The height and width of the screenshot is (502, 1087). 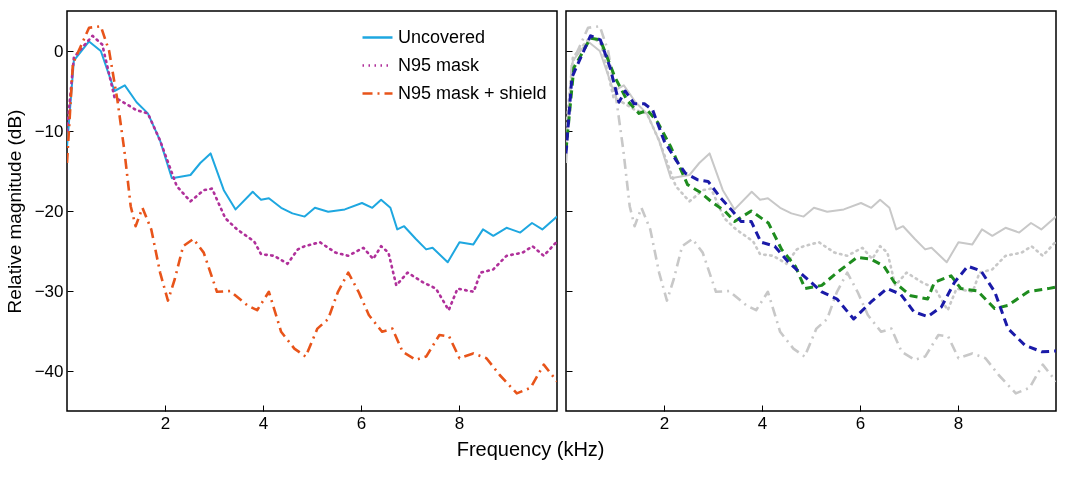 I want to click on x-axis-title: Frequency (kHz), so click(x=530, y=448).